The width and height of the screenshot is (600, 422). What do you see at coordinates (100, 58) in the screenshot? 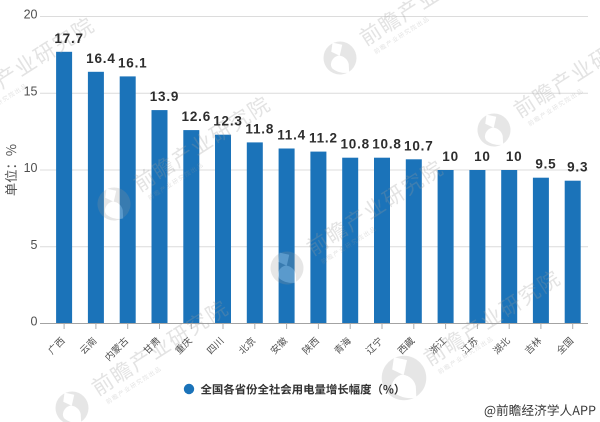
I see `svg-text: 16.4` at bounding box center [100, 58].